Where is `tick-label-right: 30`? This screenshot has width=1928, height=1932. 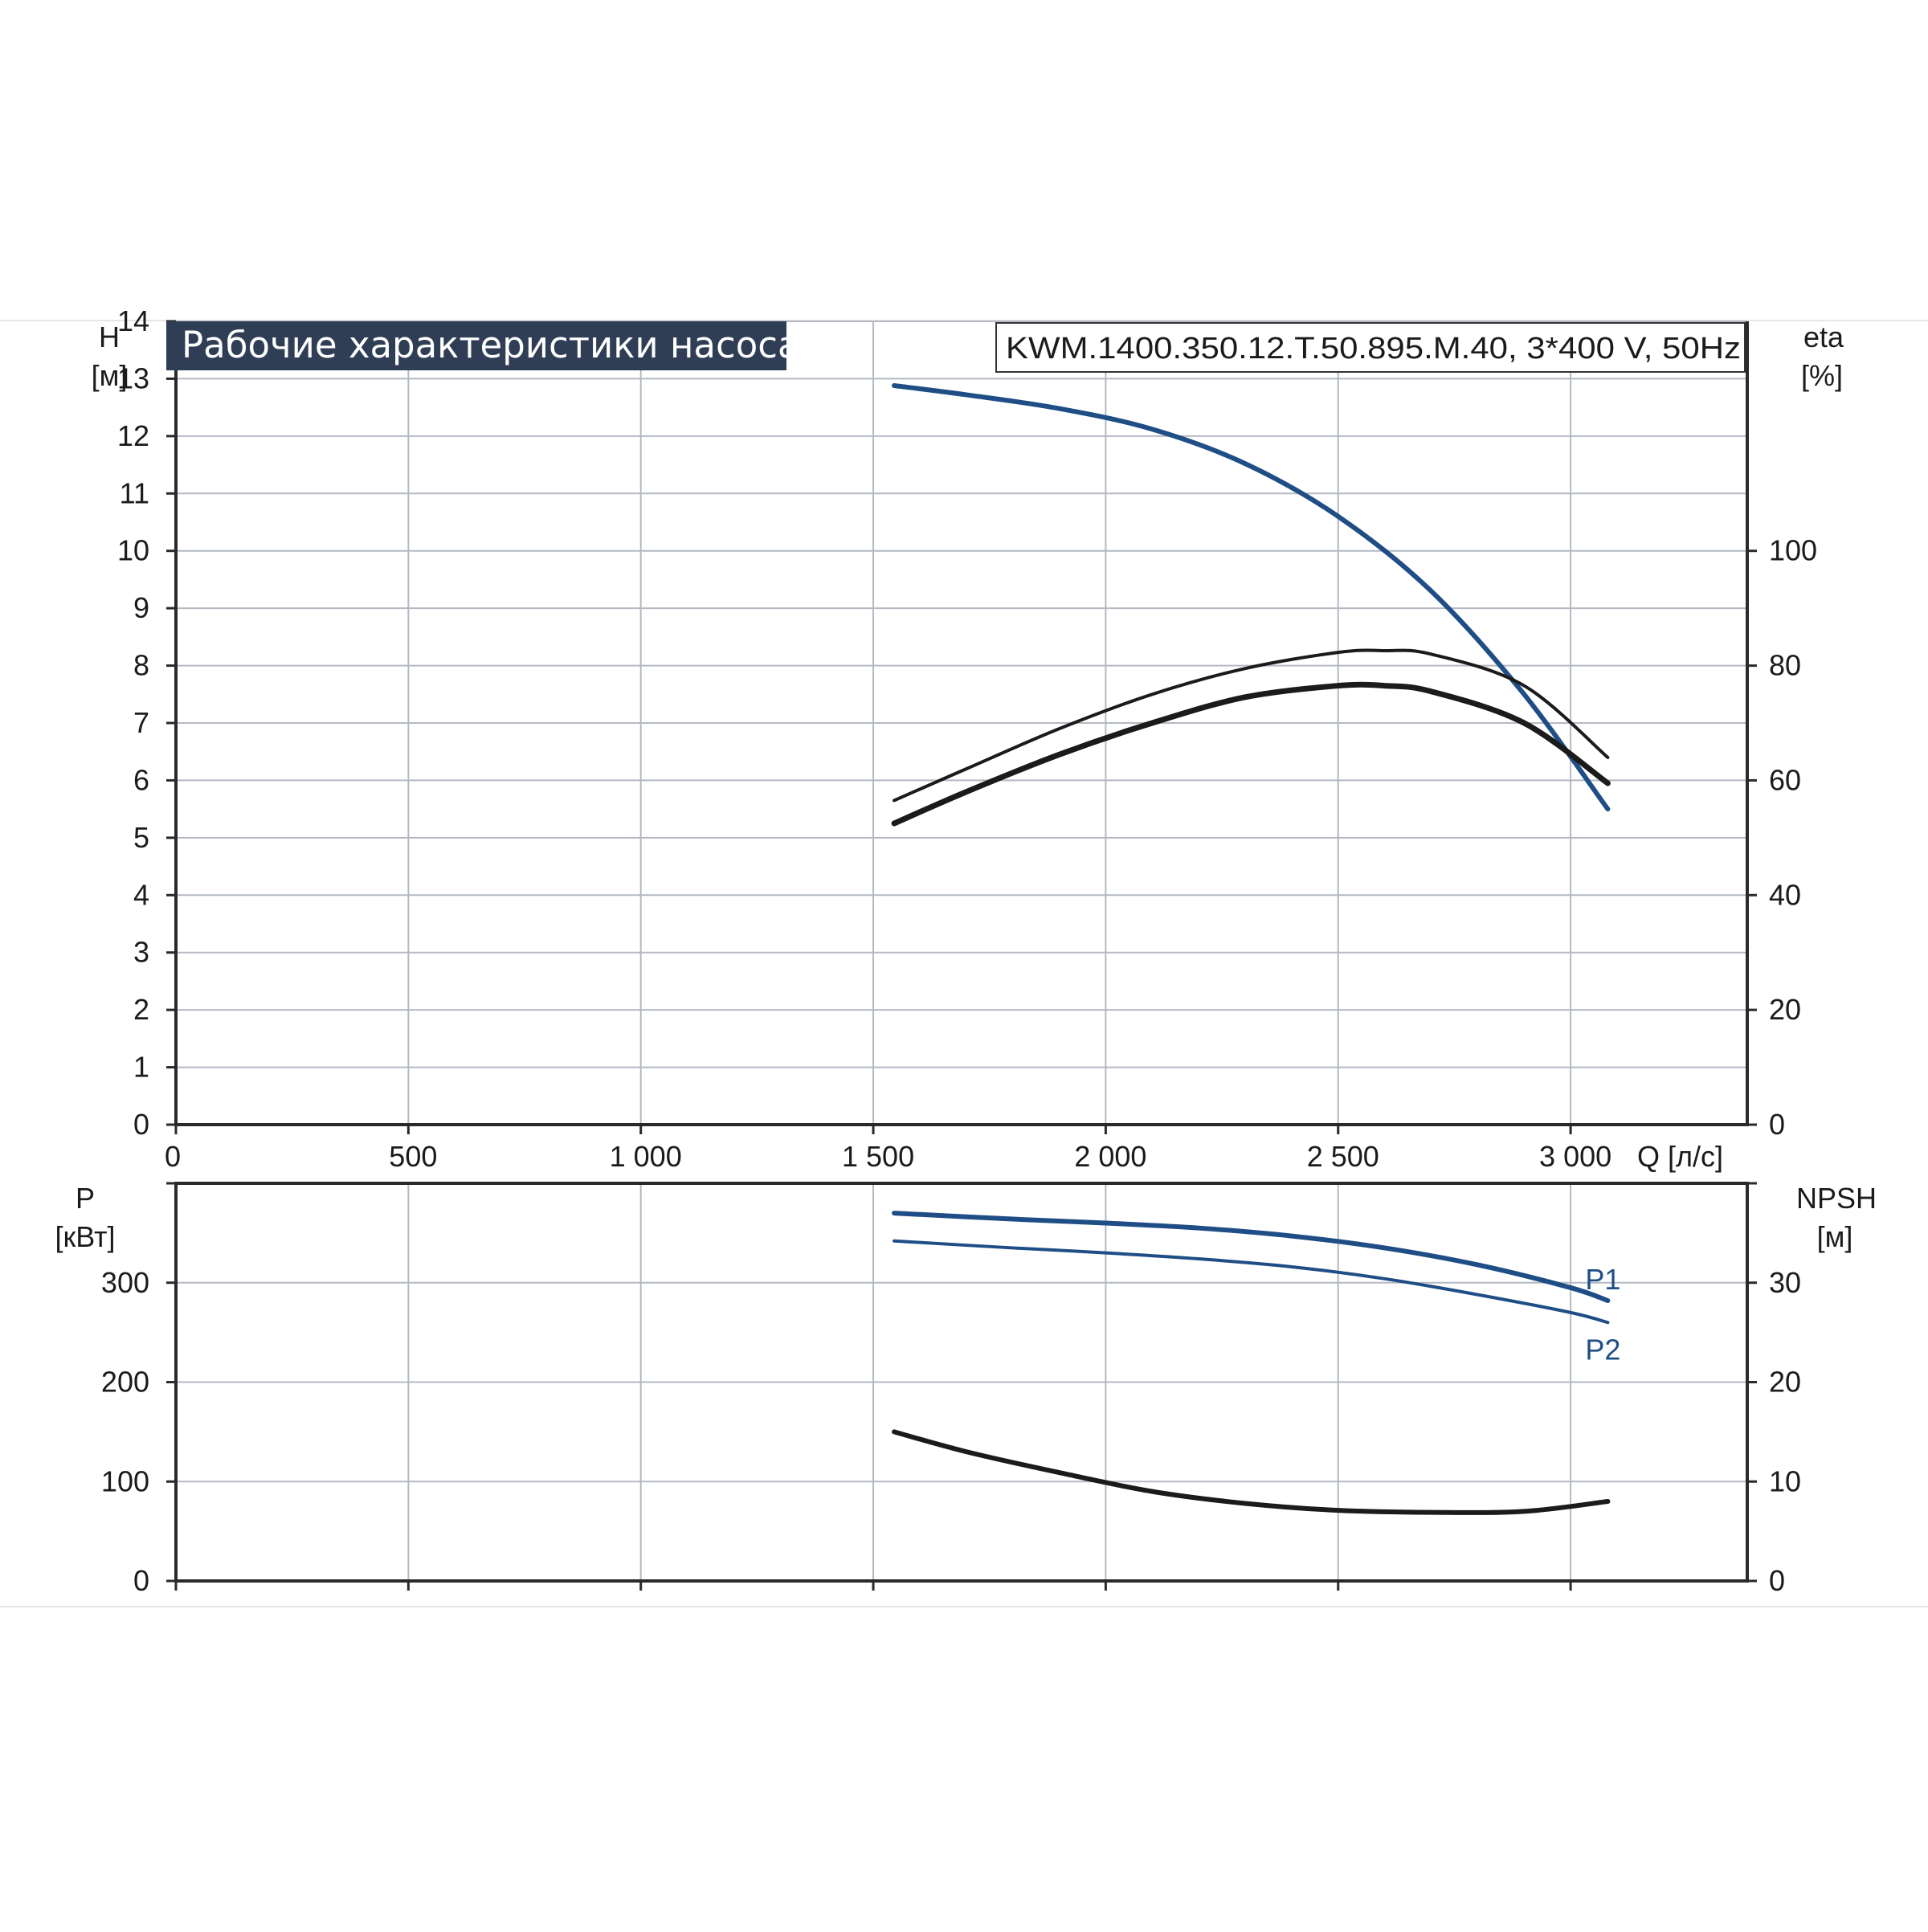 tick-label-right: 30 is located at coordinates (1785, 1282).